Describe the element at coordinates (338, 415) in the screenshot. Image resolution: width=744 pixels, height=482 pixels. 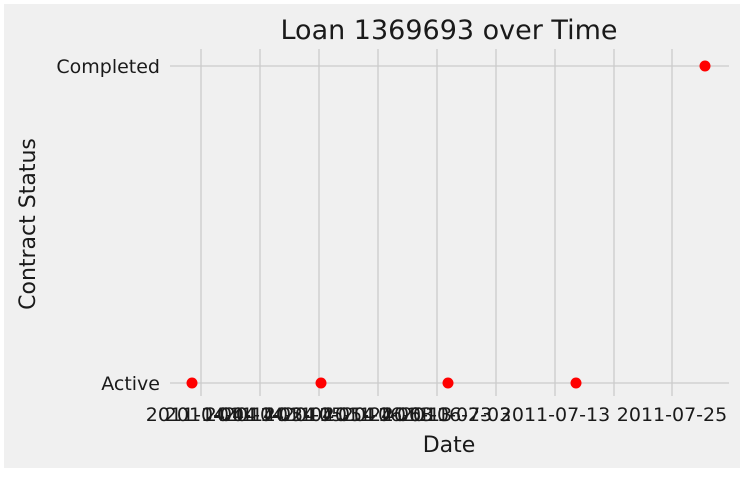
I see `x-tick-label-5: 2011-05-24` at that location.